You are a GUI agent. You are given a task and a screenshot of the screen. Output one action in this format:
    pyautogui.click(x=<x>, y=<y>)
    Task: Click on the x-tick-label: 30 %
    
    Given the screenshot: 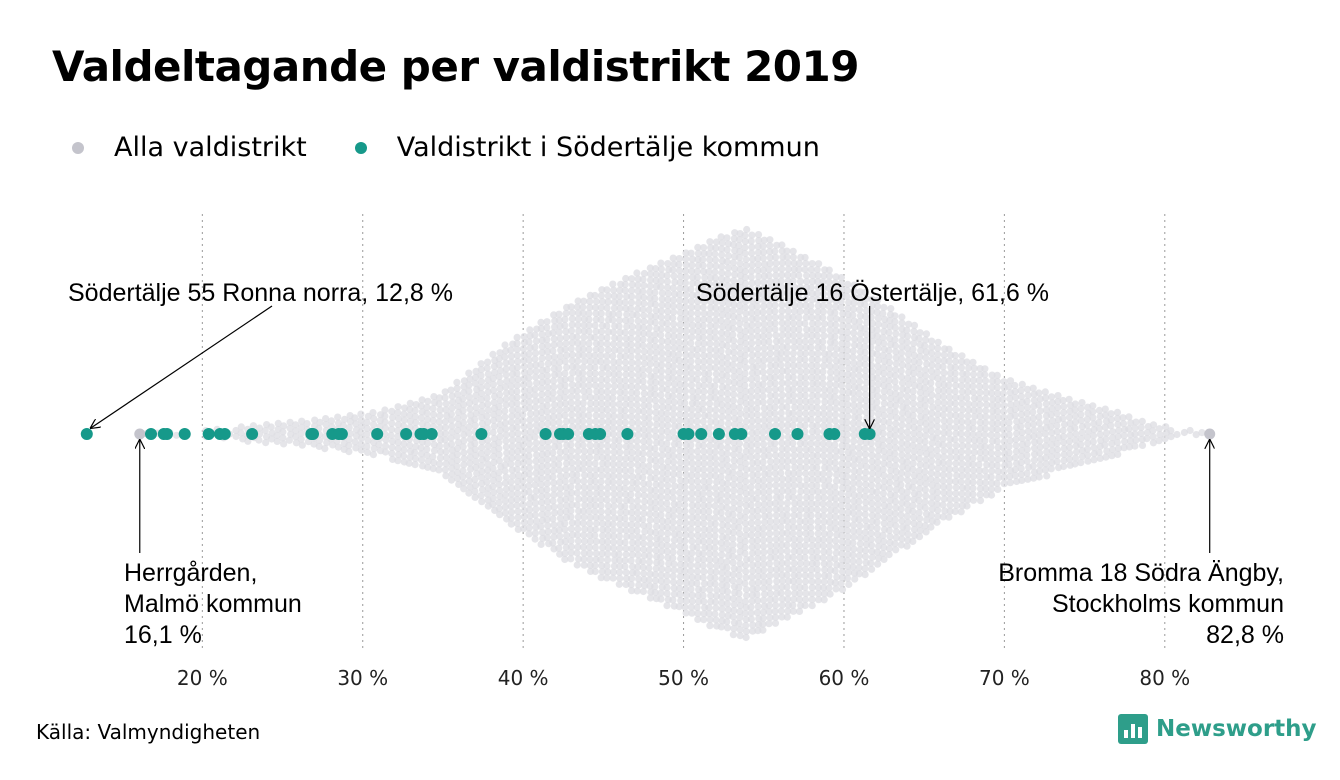 What is the action you would take?
    pyautogui.click(x=362, y=678)
    